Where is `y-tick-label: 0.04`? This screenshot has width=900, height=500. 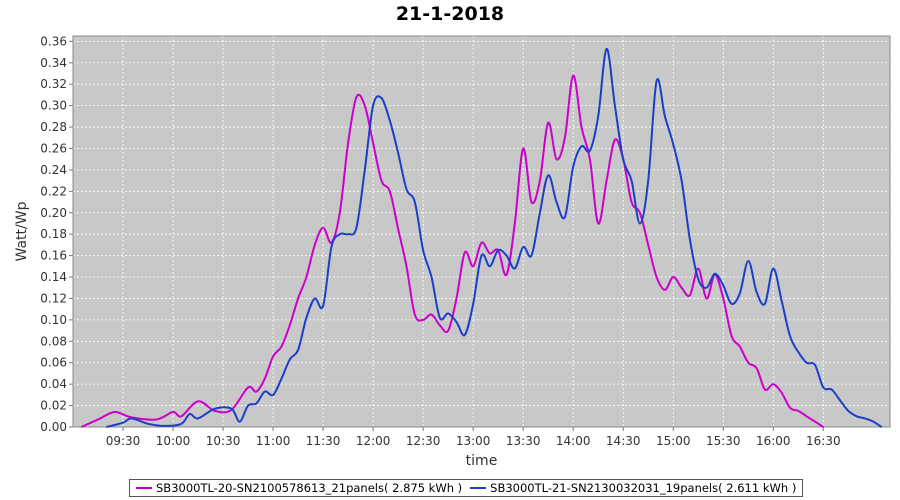 y-tick-label: 0.04 is located at coordinates (53, 384).